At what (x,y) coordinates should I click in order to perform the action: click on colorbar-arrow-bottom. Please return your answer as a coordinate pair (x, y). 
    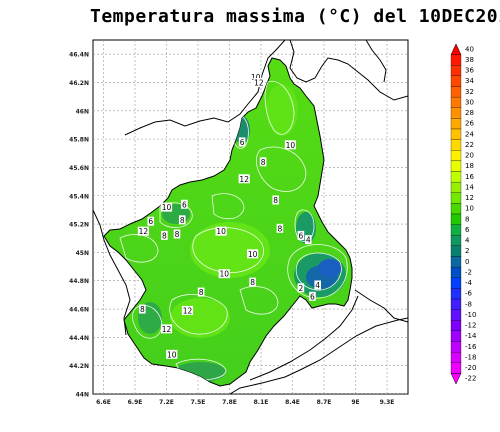
    Looking at the image, I should click on (456, 379).